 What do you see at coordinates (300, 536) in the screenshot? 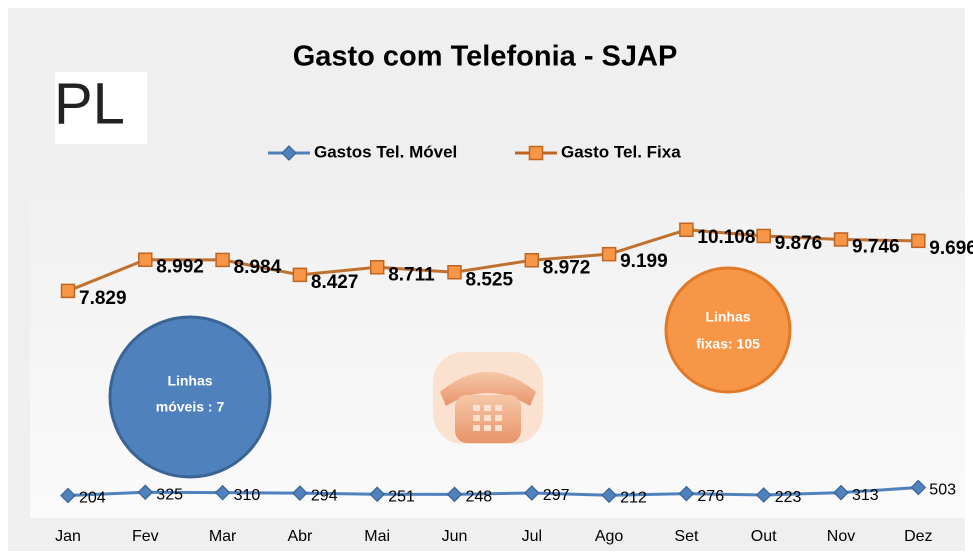
I see `x-tick-label: Abr` at bounding box center [300, 536].